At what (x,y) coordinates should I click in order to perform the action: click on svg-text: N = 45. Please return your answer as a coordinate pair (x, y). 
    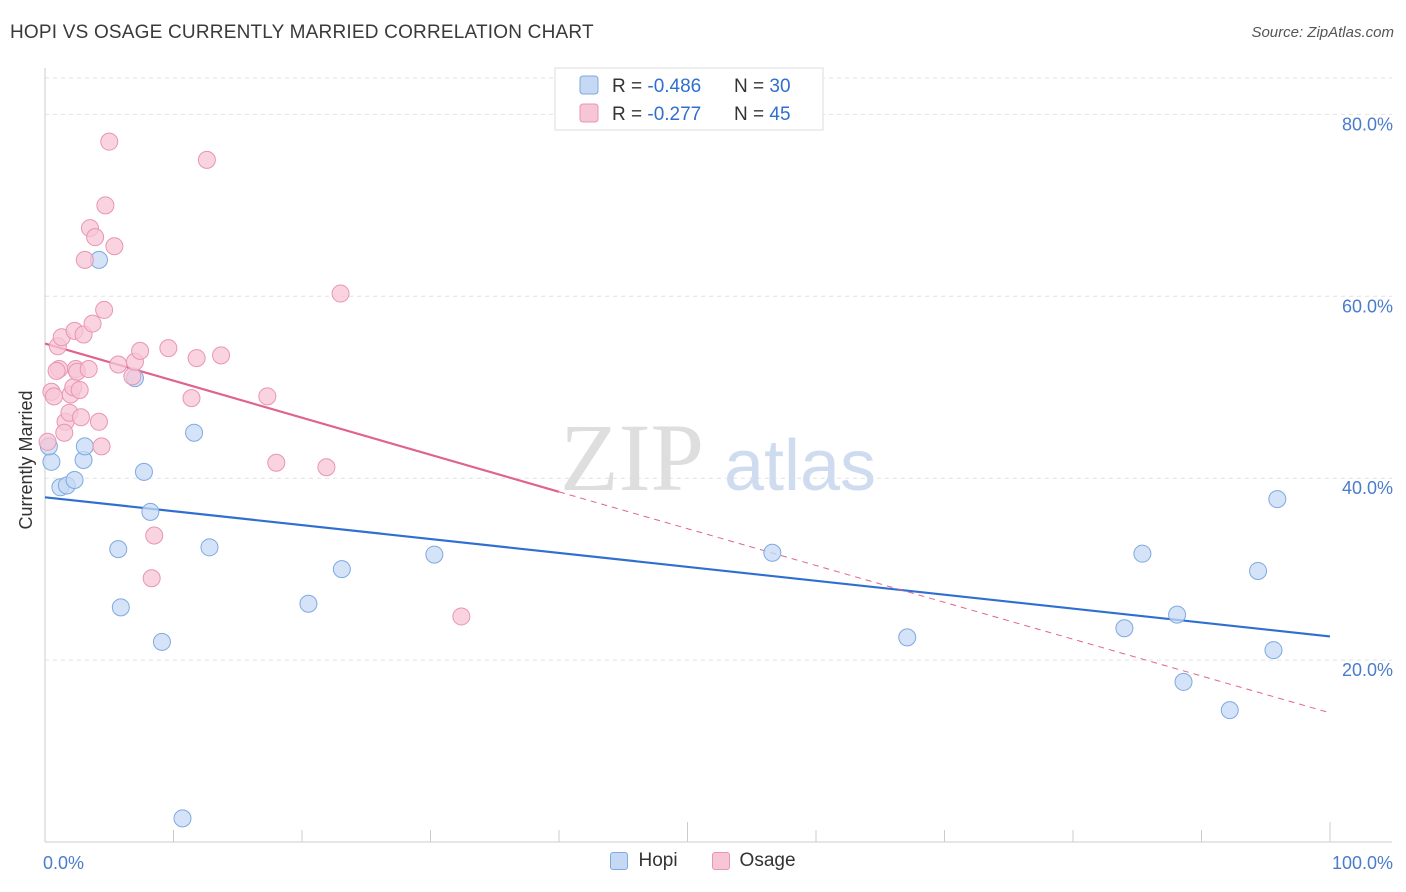
    Looking at the image, I should click on (762, 114).